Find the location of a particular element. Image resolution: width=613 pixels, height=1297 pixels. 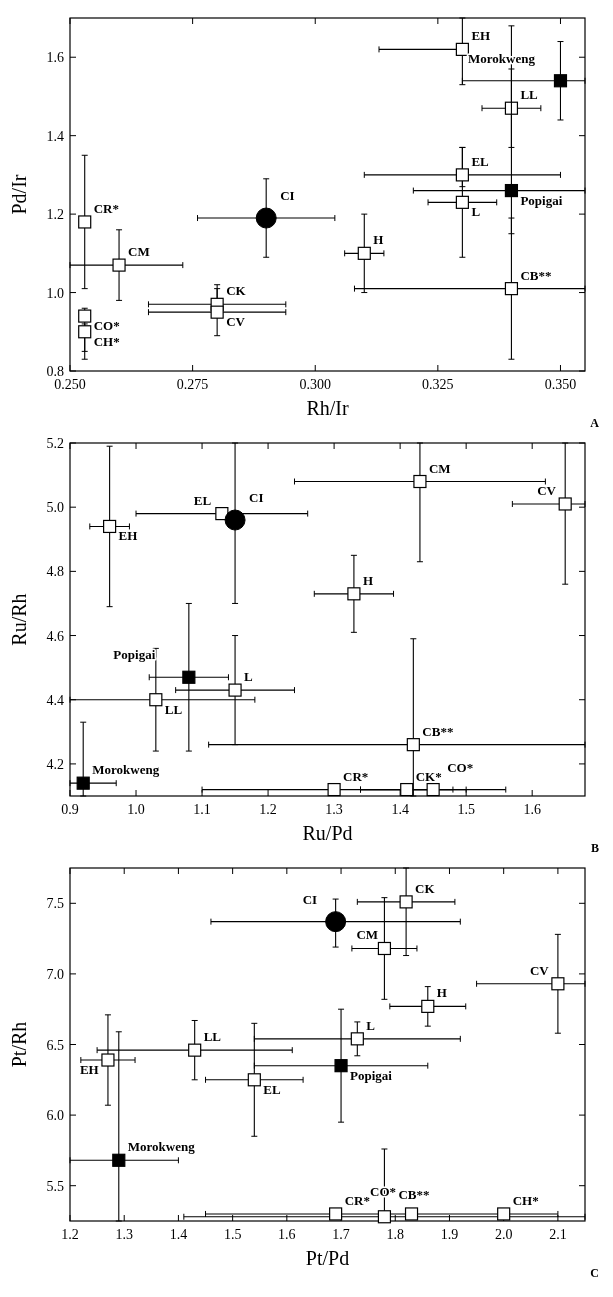

x-tick-label: 0.300 is located at coordinates (315, 384).